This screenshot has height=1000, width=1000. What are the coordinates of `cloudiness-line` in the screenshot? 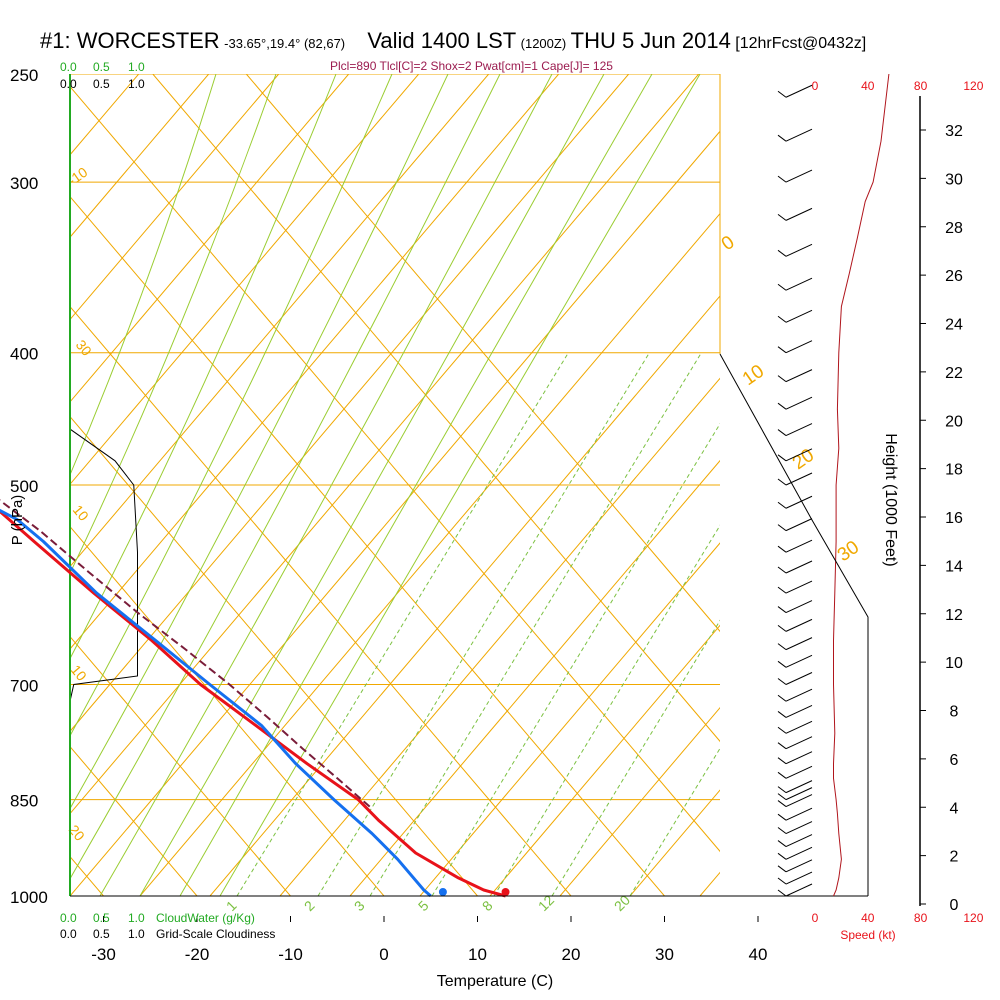 It's located at (103, 485).